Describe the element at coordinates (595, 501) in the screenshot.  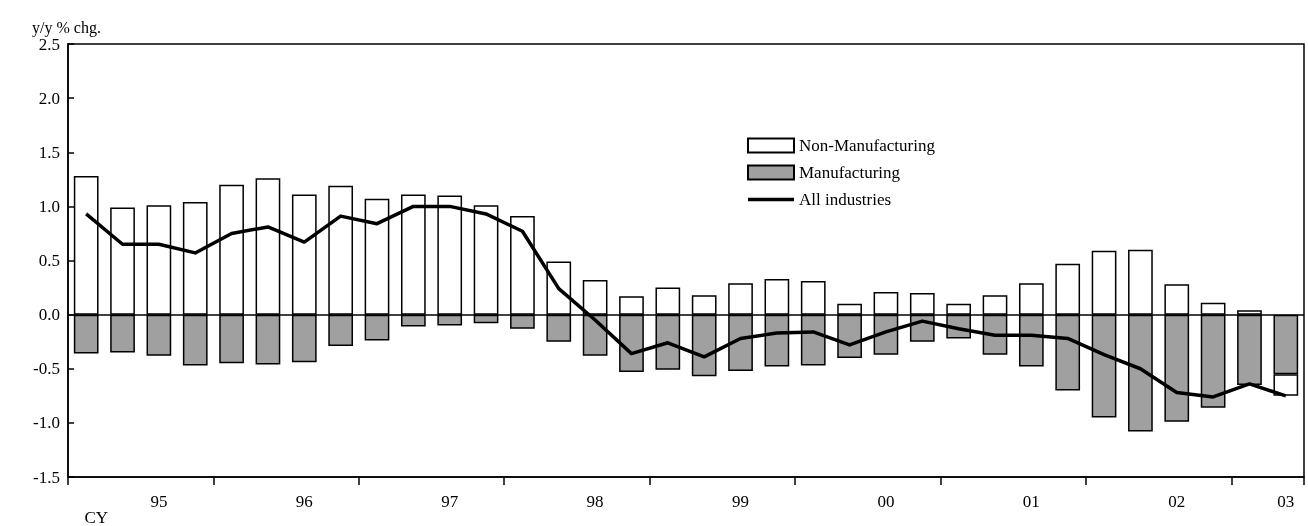
I see `x-tick-label: 98` at that location.